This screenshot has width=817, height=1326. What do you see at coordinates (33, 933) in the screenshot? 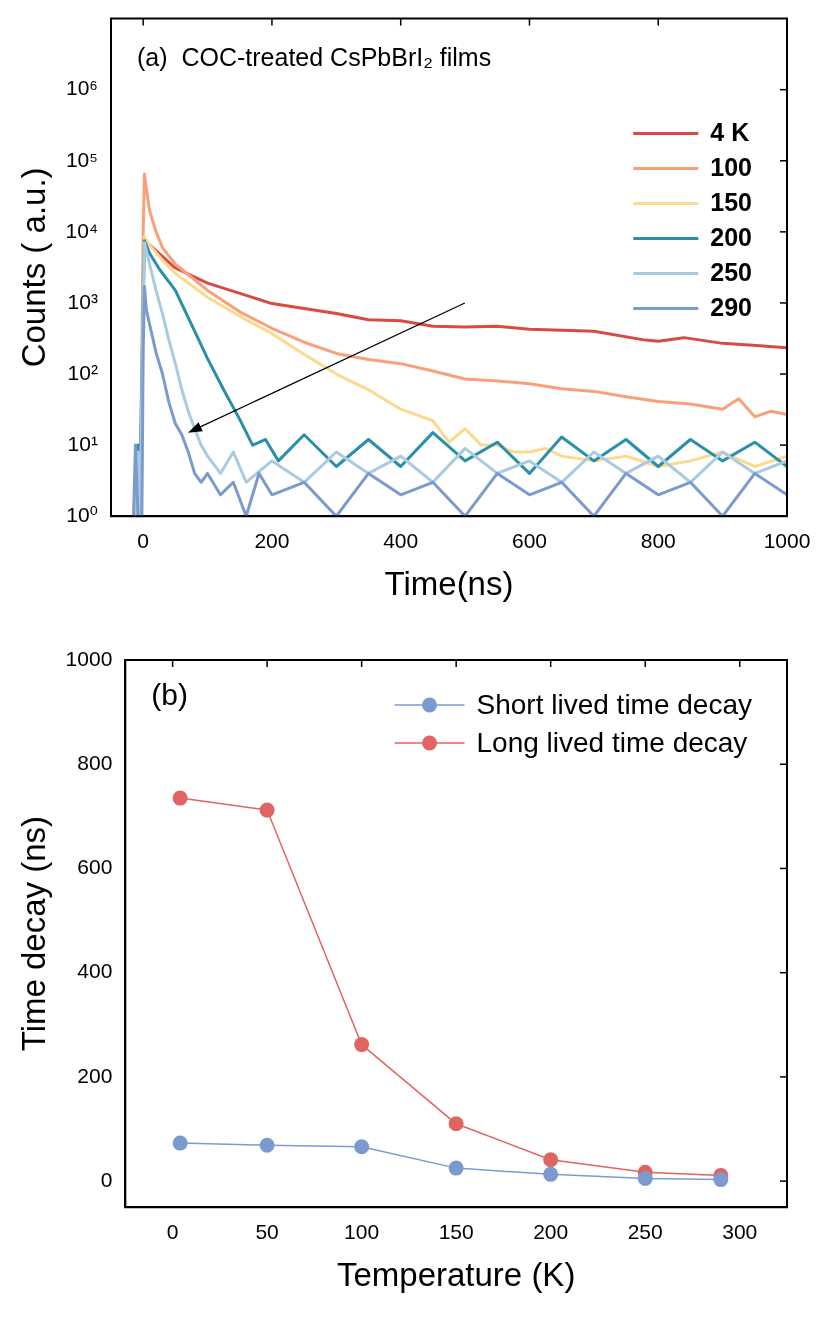
I see `y-axis-title: Time decay (ns)` at bounding box center [33, 933].